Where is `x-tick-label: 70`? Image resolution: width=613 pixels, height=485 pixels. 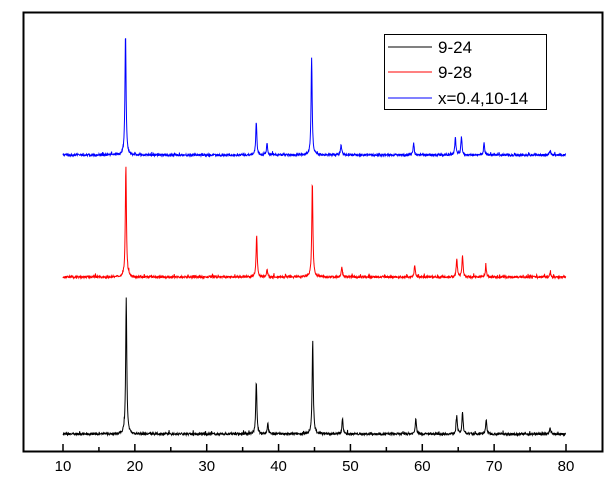 x-tick-label: 70 is located at coordinates (494, 466).